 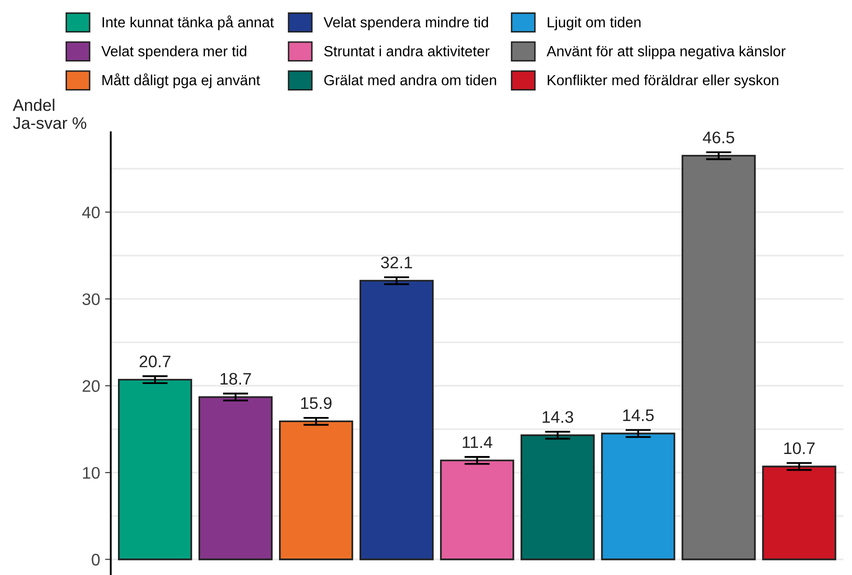 What do you see at coordinates (235, 378) in the screenshot?
I see `data-label: 18.7` at bounding box center [235, 378].